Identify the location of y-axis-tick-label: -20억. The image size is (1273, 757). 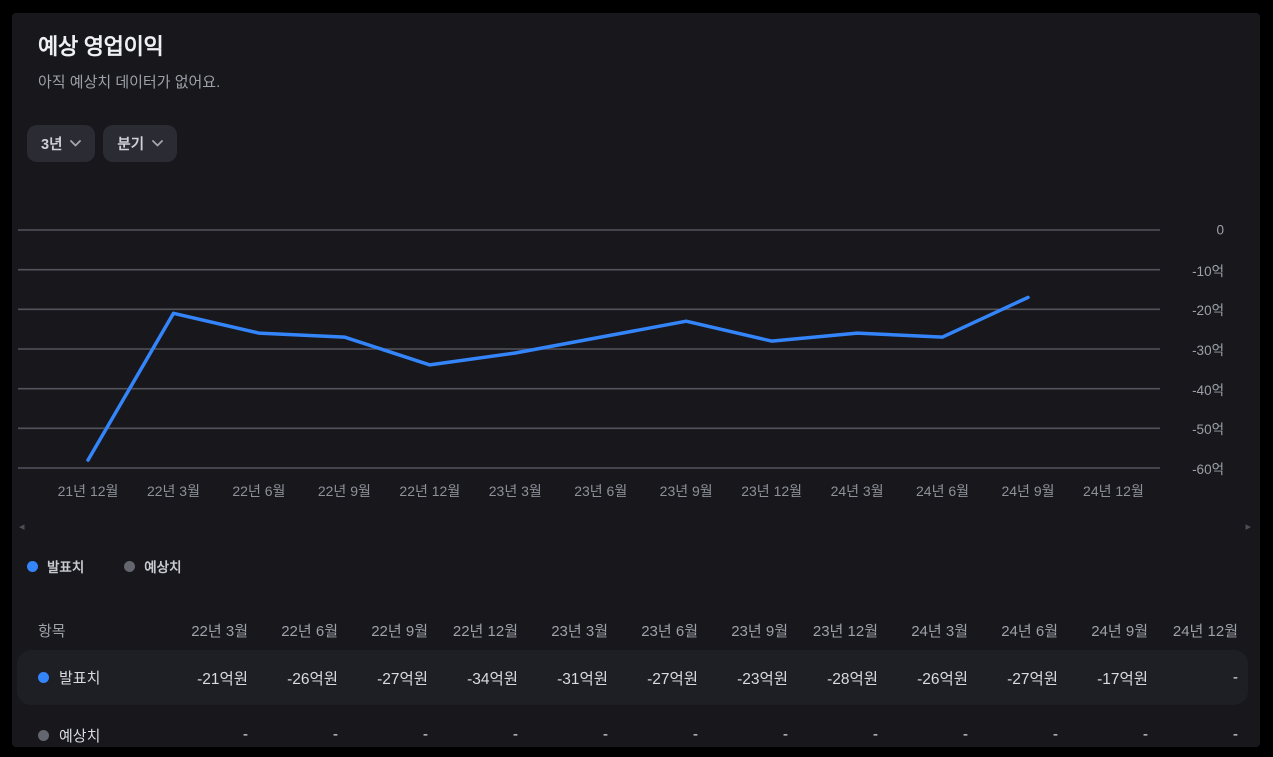
(1208, 311).